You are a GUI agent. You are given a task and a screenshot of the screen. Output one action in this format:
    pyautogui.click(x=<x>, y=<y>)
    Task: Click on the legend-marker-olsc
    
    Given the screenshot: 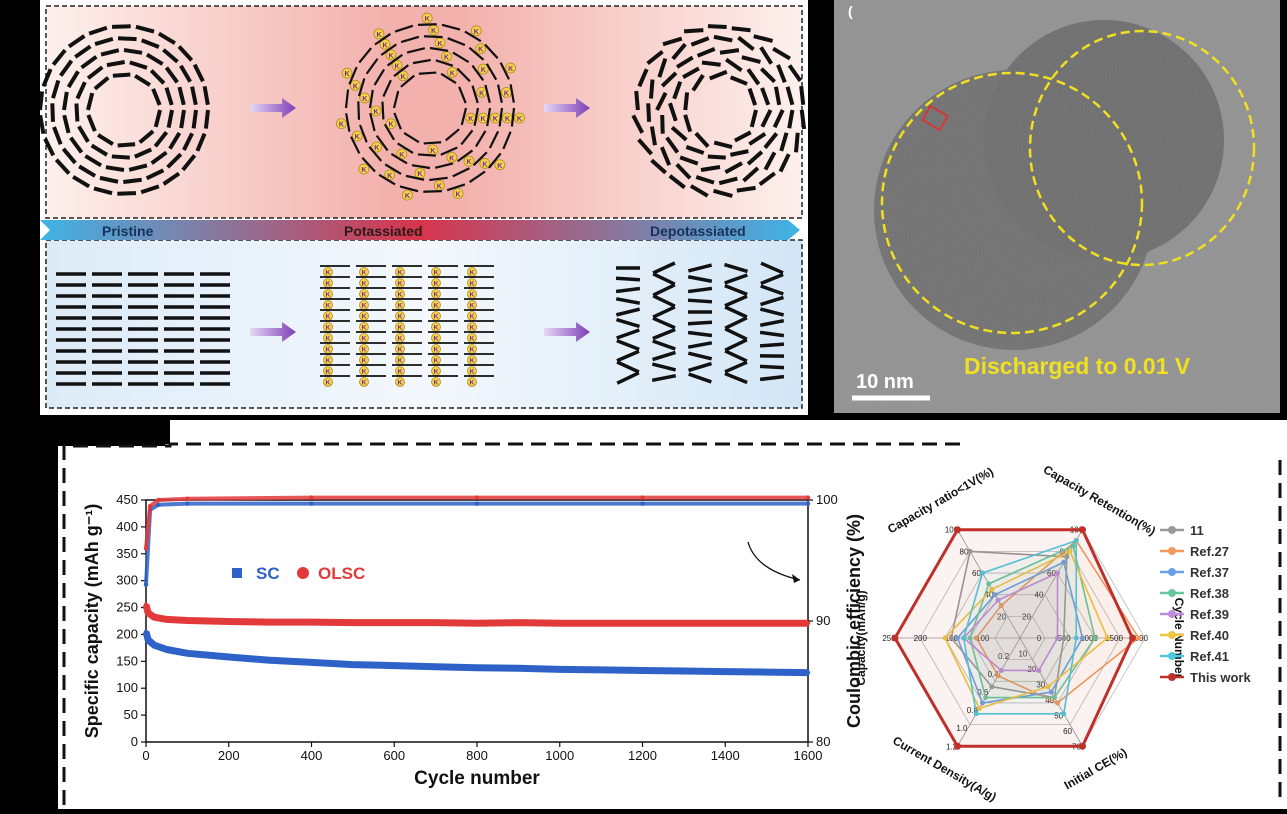 What is the action you would take?
    pyautogui.click(x=303, y=573)
    